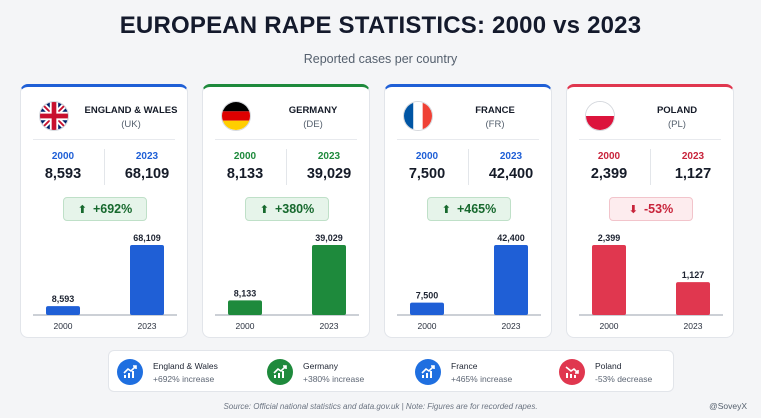 The image size is (761, 418). Describe the element at coordinates (329, 174) in the screenshot. I see `value-2023: 39,029` at that location.